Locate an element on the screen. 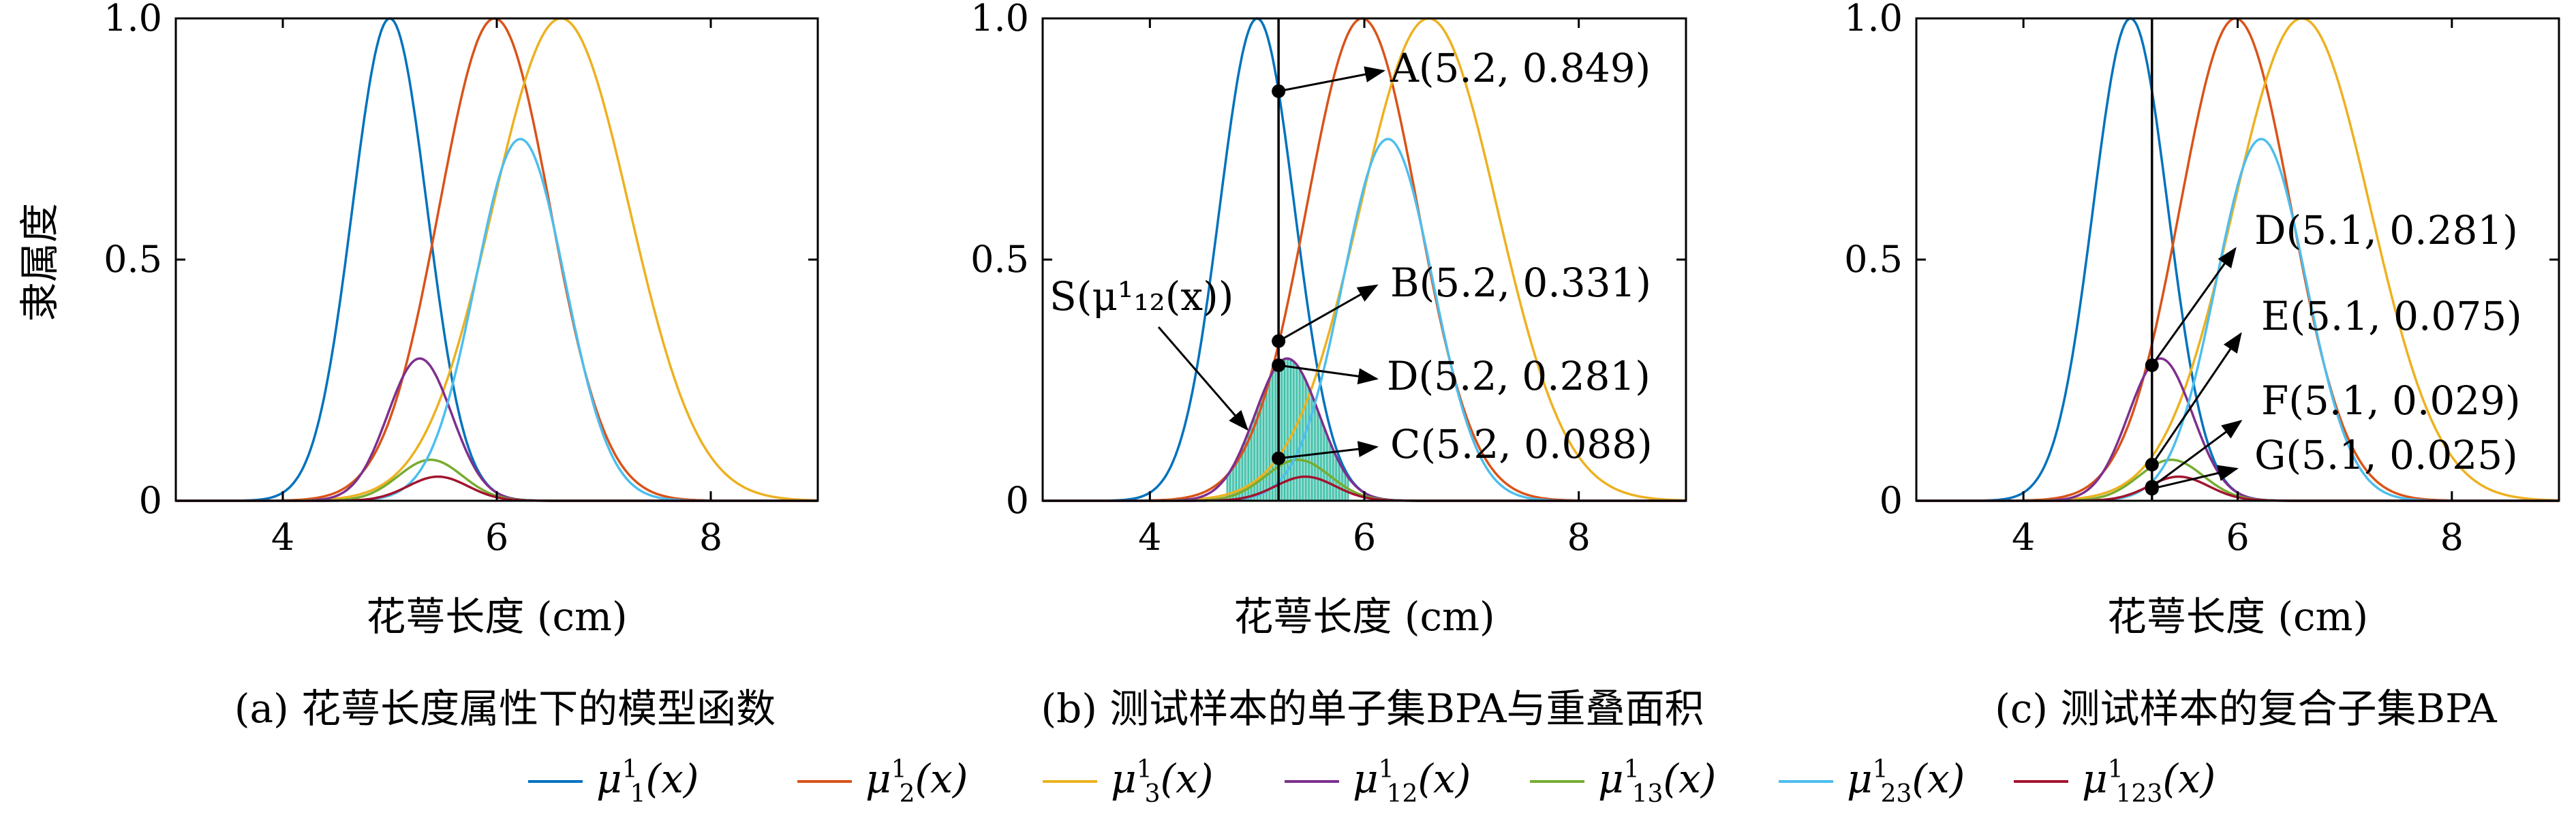 Image resolution: width=2576 pixels, height=821 pixels. annotation-label: C(5.2, 0.088) is located at coordinates (1521, 444).